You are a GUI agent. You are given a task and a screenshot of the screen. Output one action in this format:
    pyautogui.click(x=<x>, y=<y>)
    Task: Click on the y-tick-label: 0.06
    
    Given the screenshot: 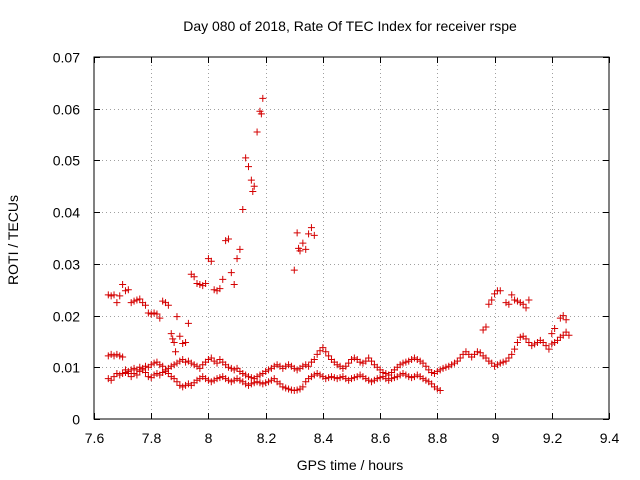 What is the action you would take?
    pyautogui.click(x=66, y=110)
    